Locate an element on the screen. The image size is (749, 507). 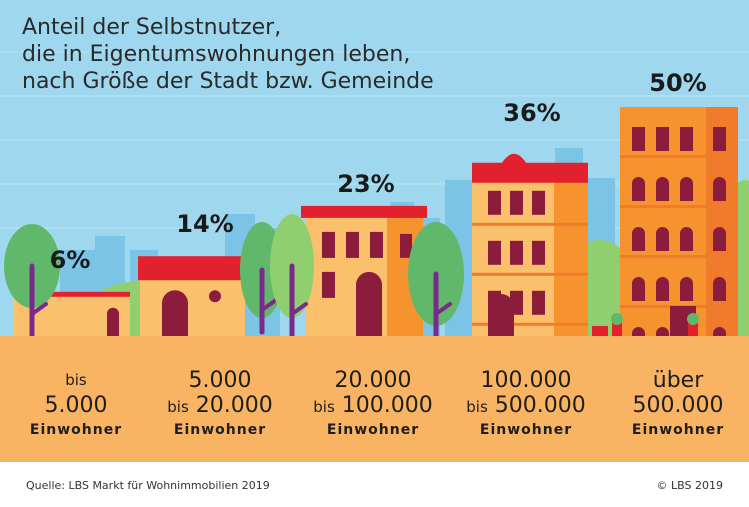
building-20000-100000-door is located at coordinates (369, 303).